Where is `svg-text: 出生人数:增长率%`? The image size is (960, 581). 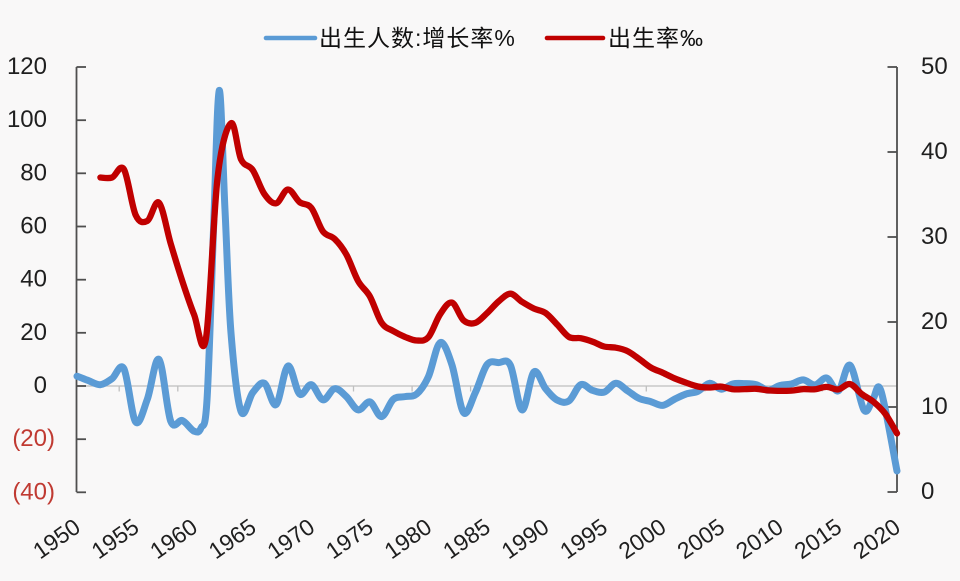
svg-text: 出生人数:增长率% is located at coordinates (417, 38).